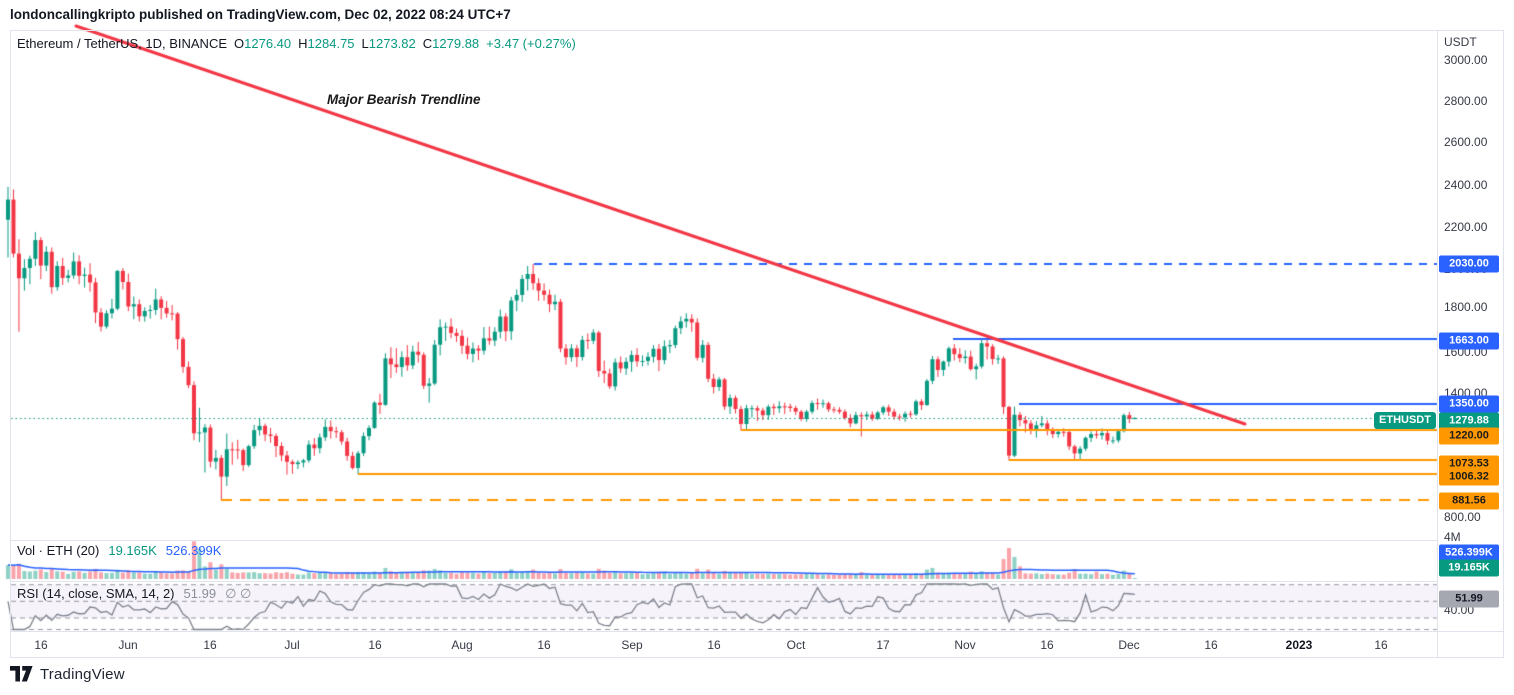  I want to click on right-edge-border, so click(1503, 344).